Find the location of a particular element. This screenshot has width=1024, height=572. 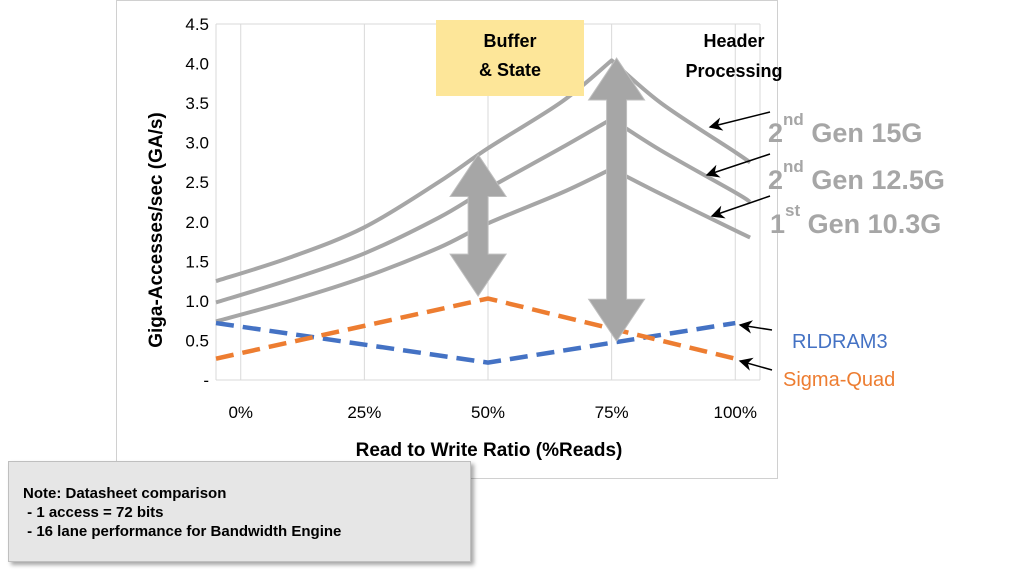

y-tick-label: 2.0 is located at coordinates (197, 222).